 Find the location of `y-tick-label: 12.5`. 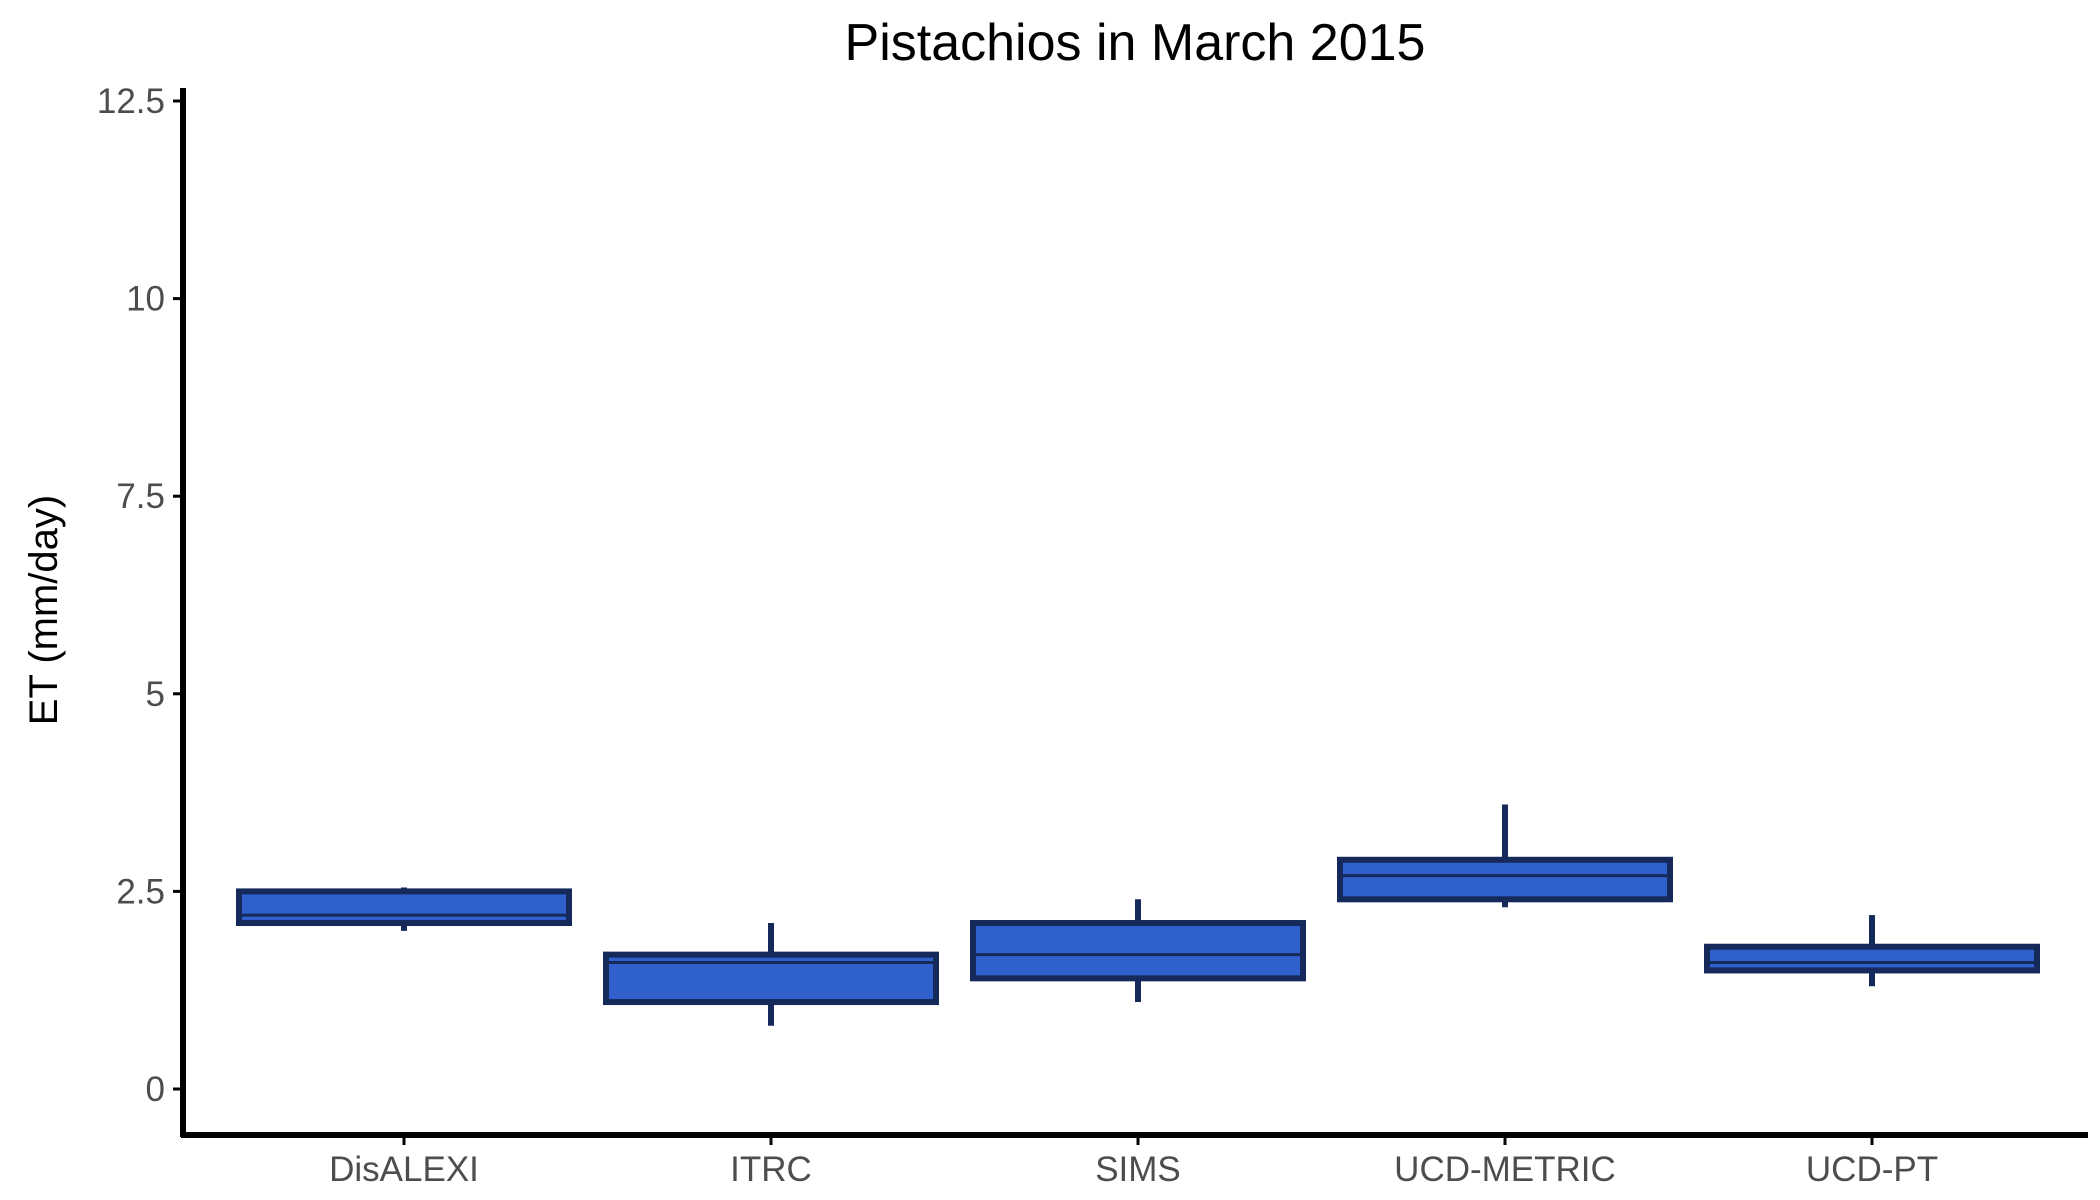

y-tick-label: 12.5 is located at coordinates (131, 101).